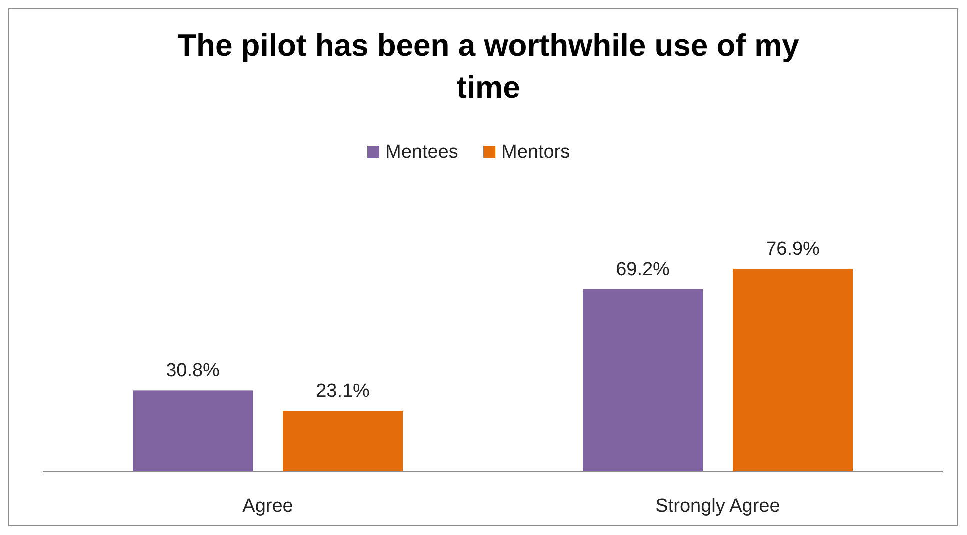  I want to click on data-label: 69.2%, so click(643, 269).